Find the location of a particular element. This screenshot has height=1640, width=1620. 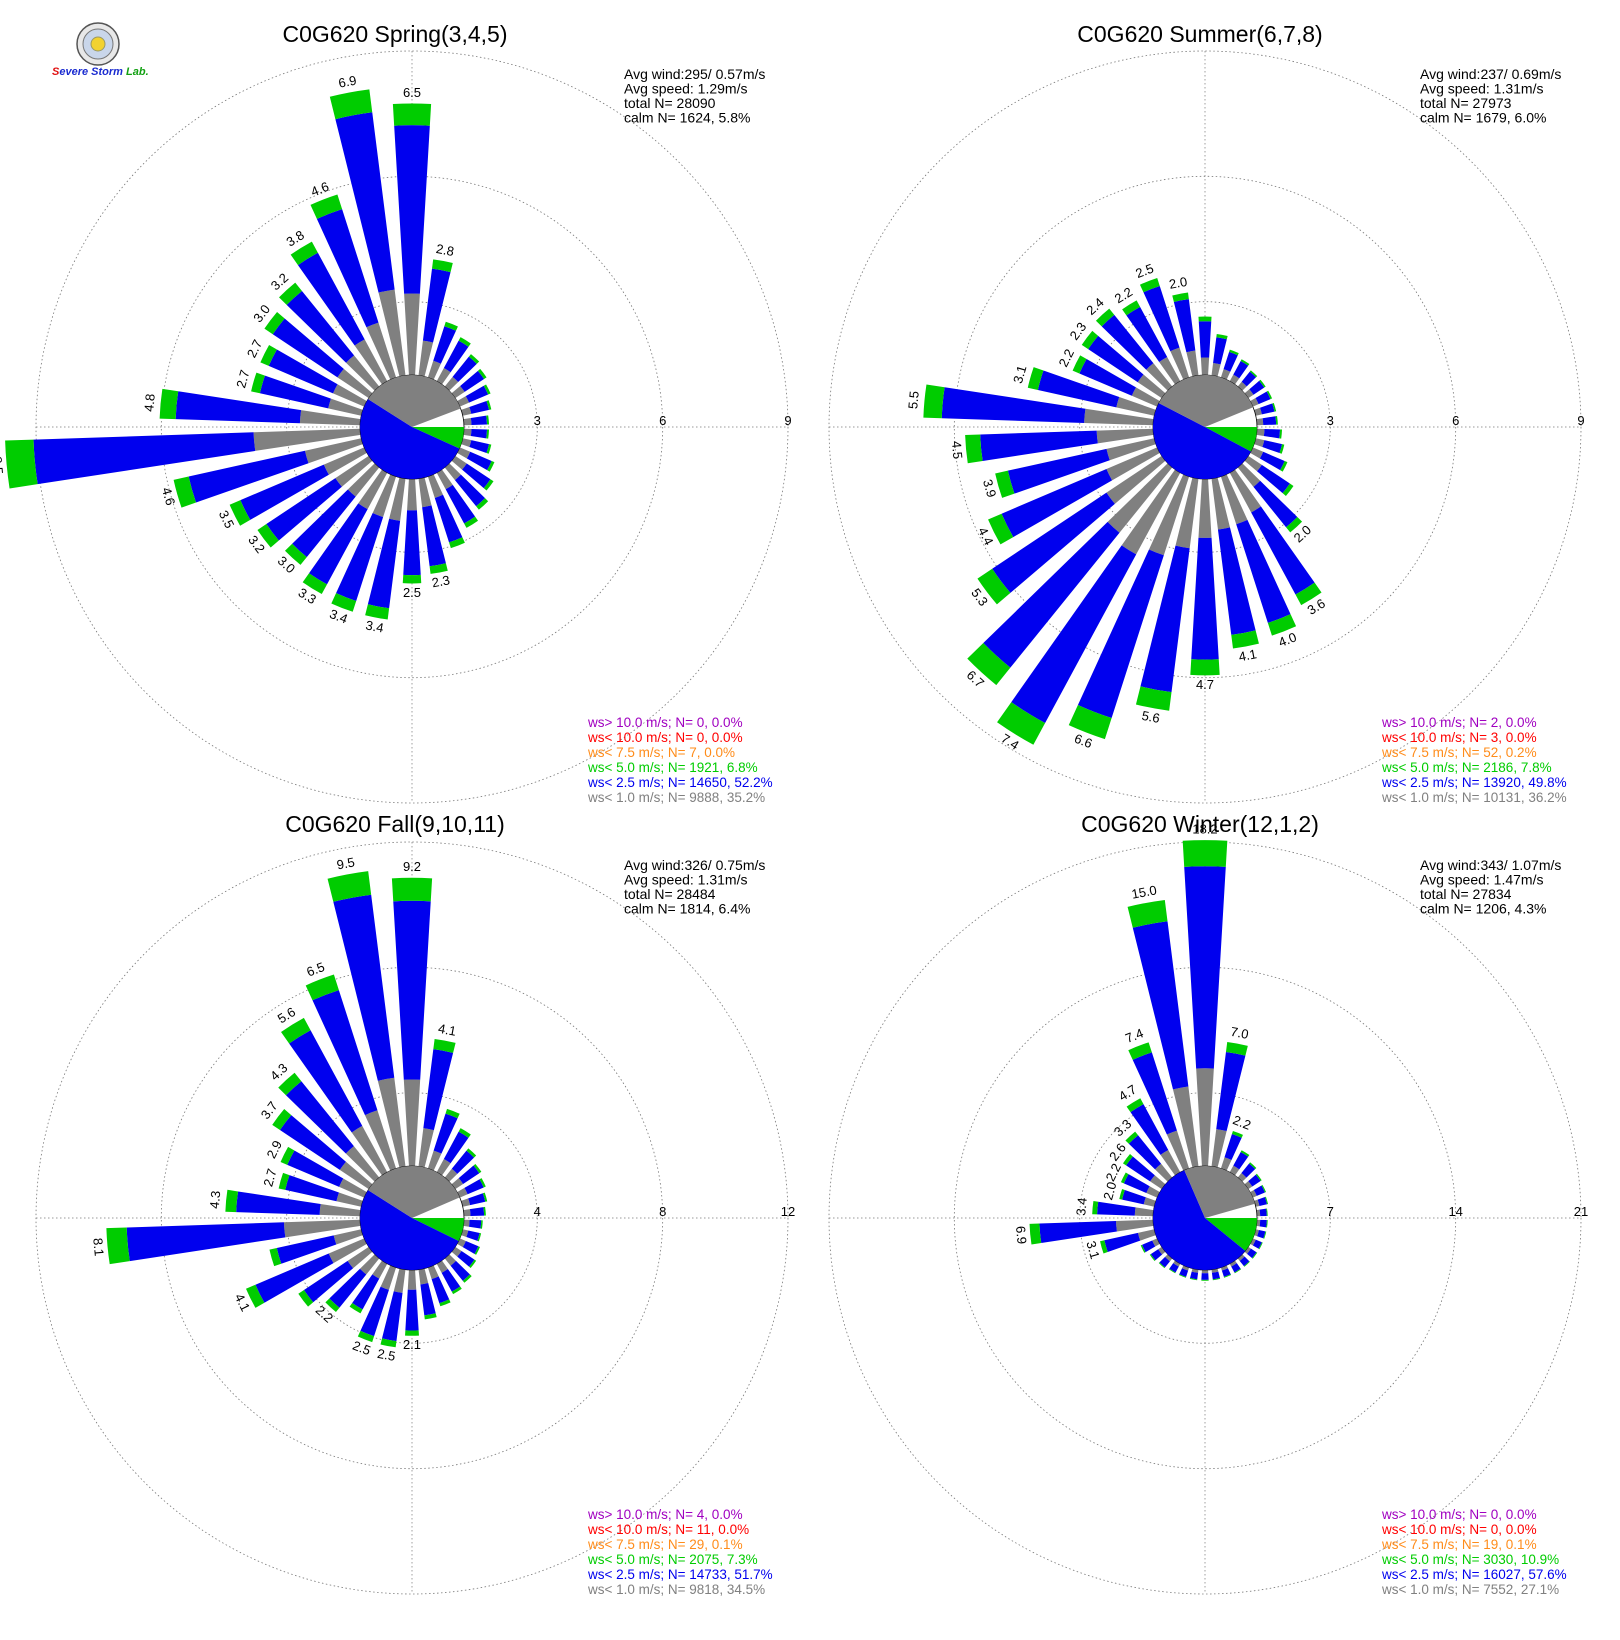

legend-entry: ws< 7.5 m/s; N= 19, 0.1% is located at coordinates (1459, 1544).